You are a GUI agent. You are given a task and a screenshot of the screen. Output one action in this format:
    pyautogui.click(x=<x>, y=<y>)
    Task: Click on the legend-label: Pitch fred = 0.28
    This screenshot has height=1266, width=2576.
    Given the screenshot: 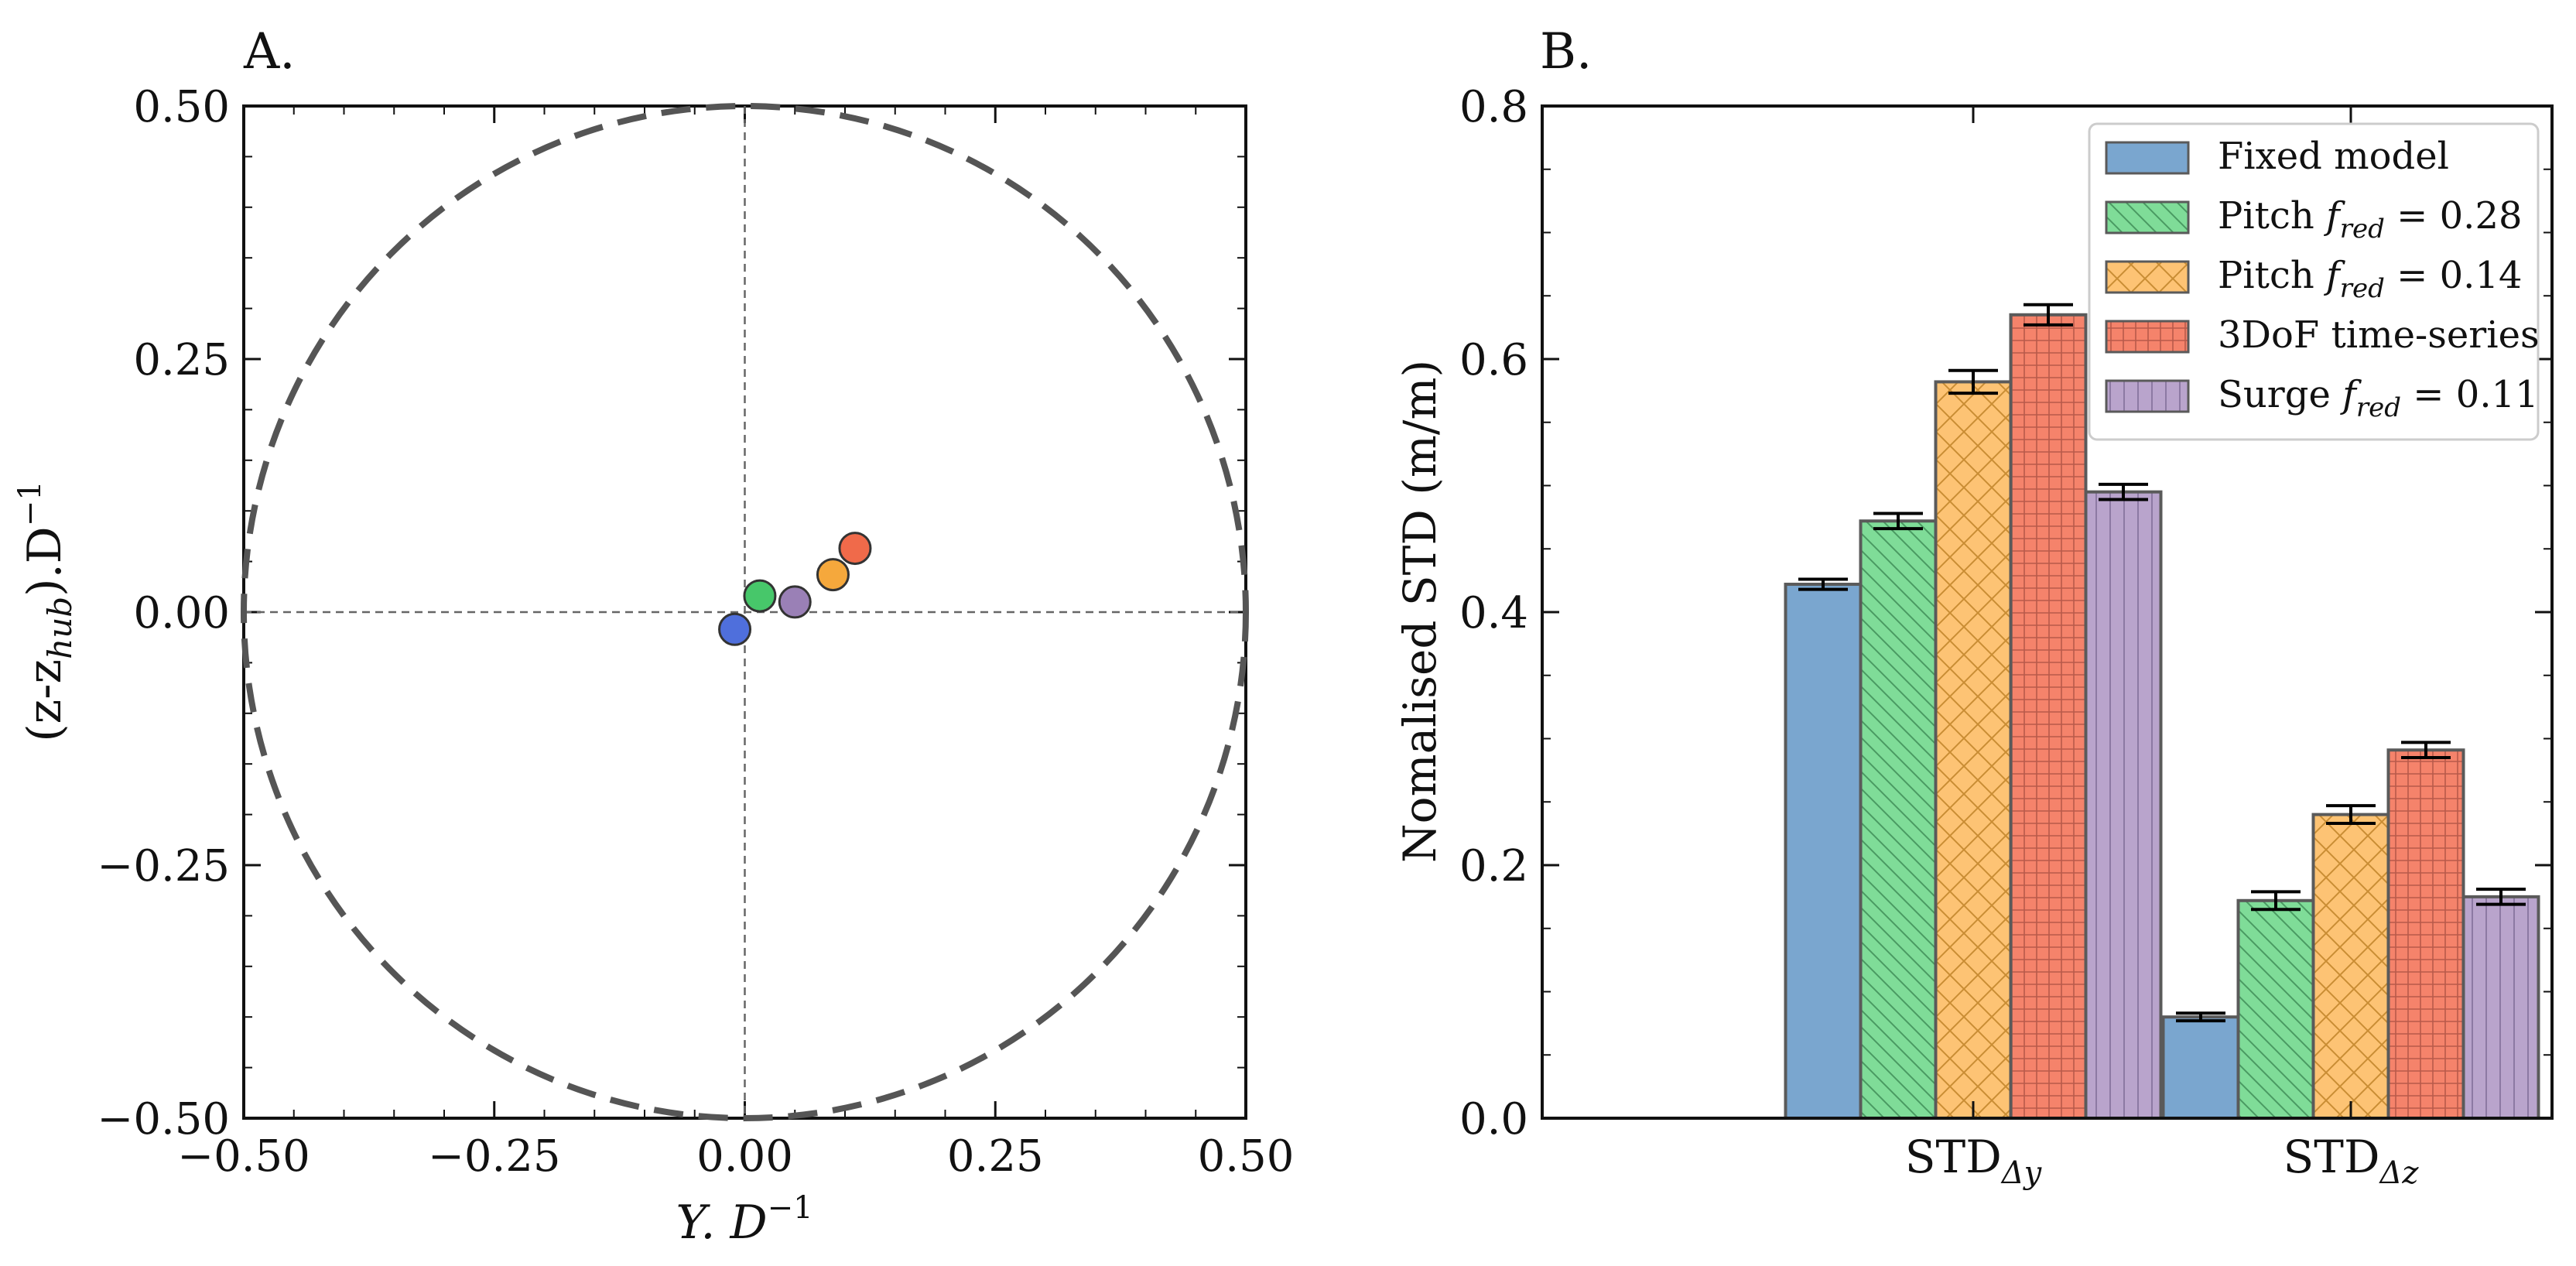 What is the action you would take?
    pyautogui.click(x=2370, y=220)
    